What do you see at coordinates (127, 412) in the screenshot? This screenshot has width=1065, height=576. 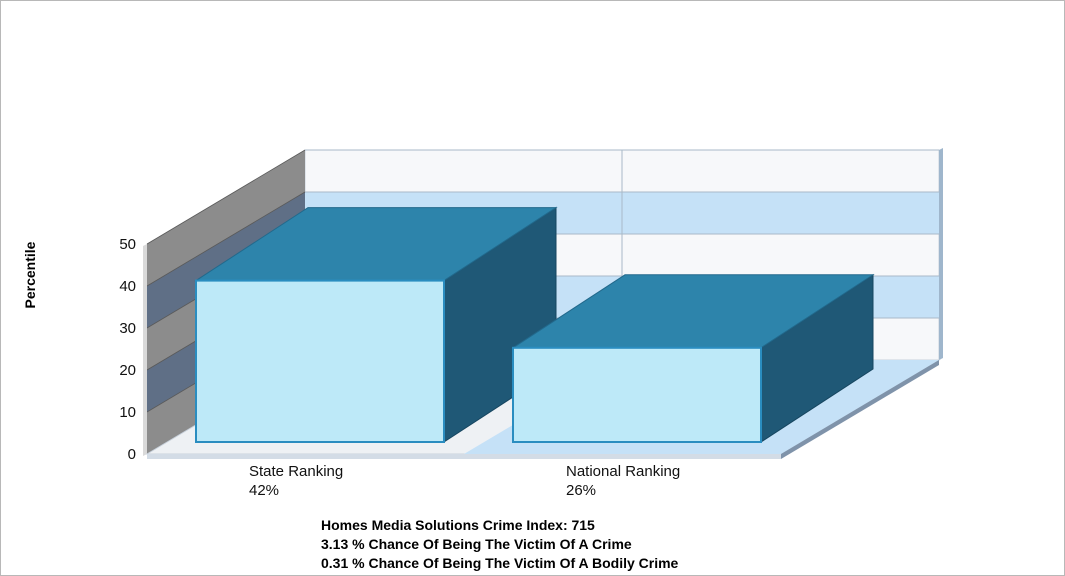 I see `y-tick-label: 10` at bounding box center [127, 412].